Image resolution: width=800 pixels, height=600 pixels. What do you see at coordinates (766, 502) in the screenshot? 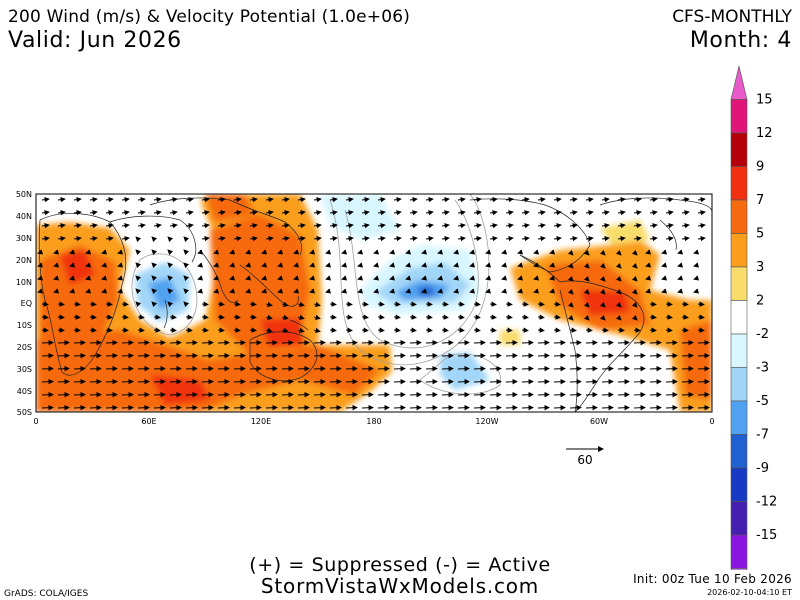
I see `legend-level-label: -12` at bounding box center [766, 502].